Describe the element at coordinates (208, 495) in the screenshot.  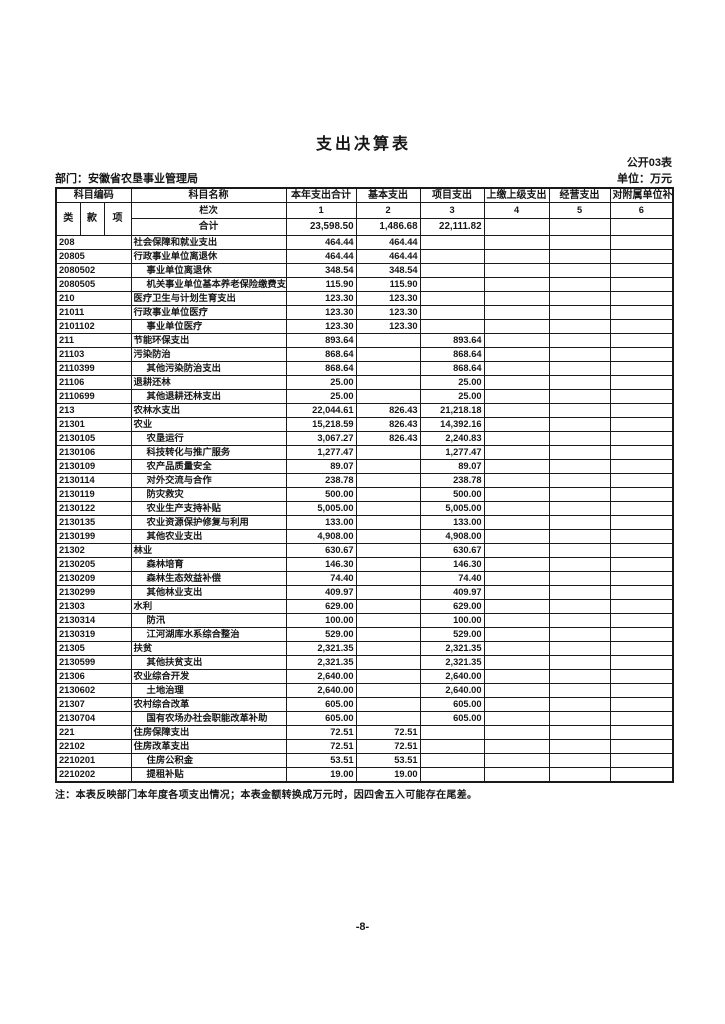
I see `subject-name-cell: 防灾救灾` at that location.